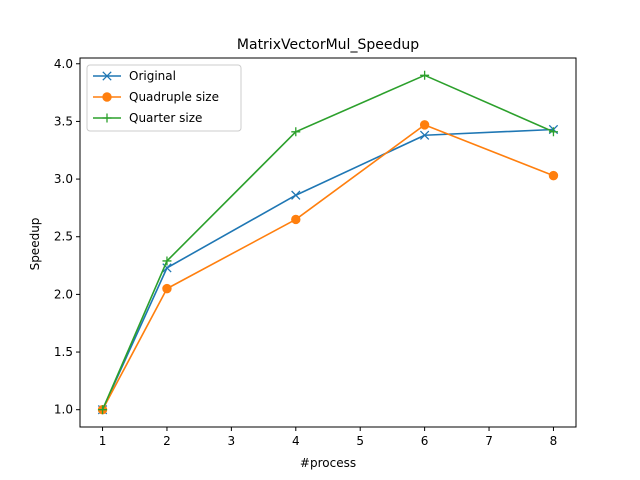  Describe the element at coordinates (554, 441) in the screenshot. I see `x-tick-label: 8` at that location.